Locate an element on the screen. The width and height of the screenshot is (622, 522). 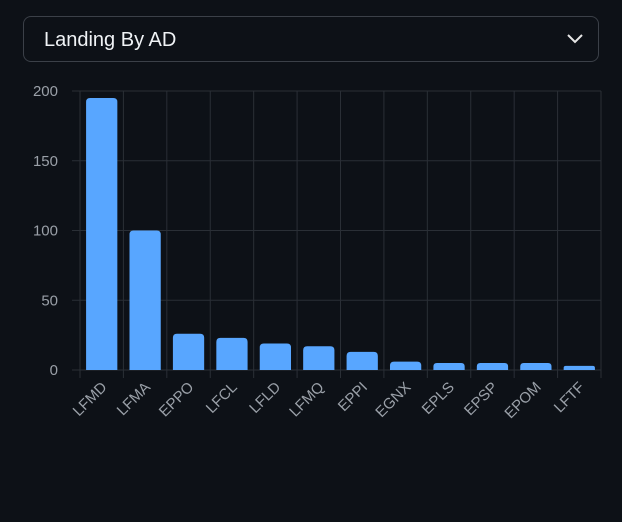
y-tick-label: 200 is located at coordinates (45, 91).